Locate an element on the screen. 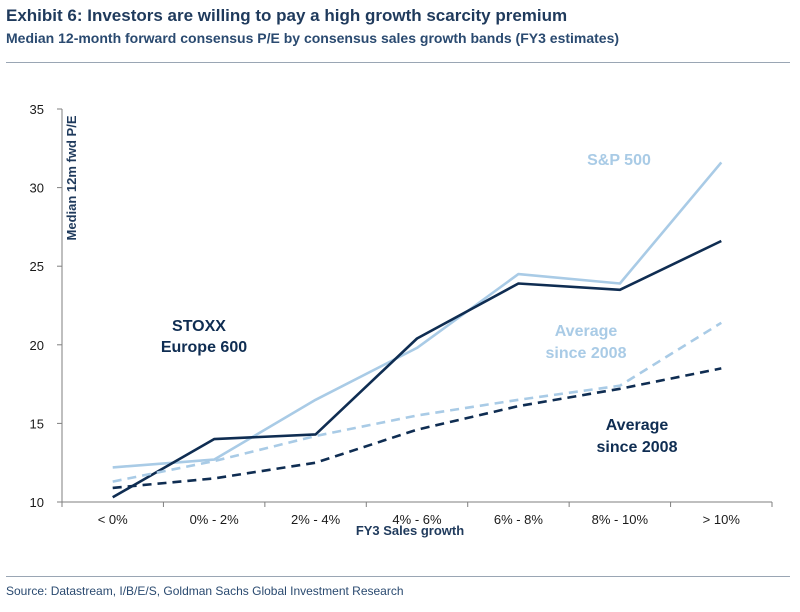 This screenshot has height=612, width=800. x-tick-label: > 10% is located at coordinates (722, 519).